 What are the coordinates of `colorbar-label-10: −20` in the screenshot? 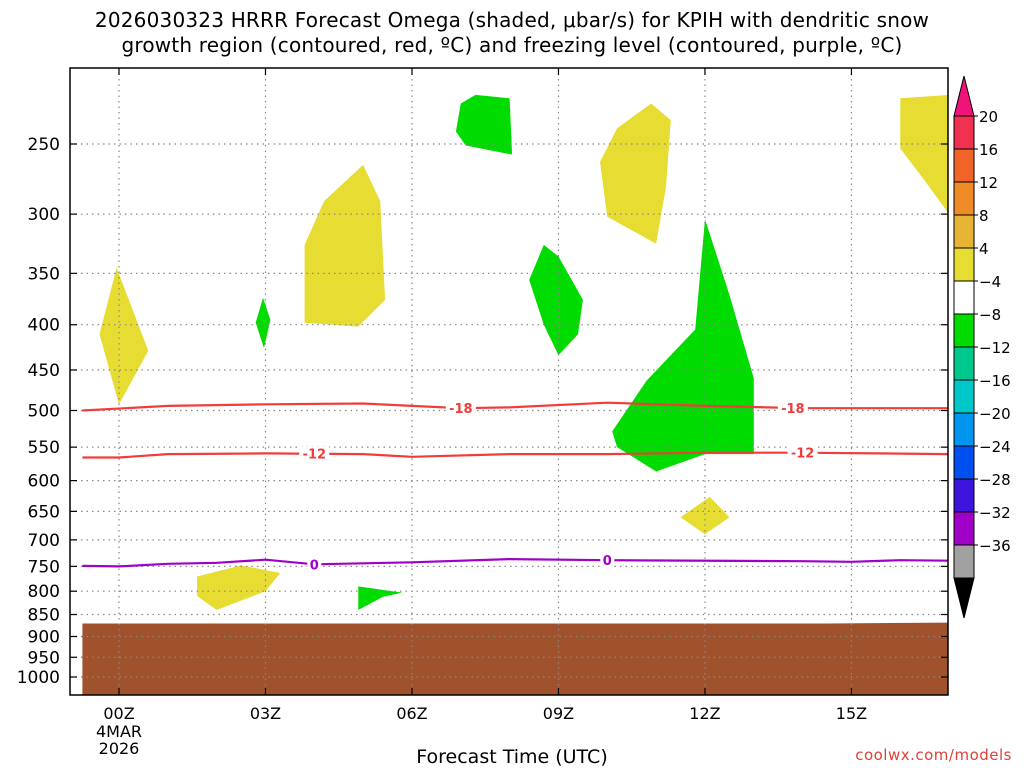 It's located at (995, 414).